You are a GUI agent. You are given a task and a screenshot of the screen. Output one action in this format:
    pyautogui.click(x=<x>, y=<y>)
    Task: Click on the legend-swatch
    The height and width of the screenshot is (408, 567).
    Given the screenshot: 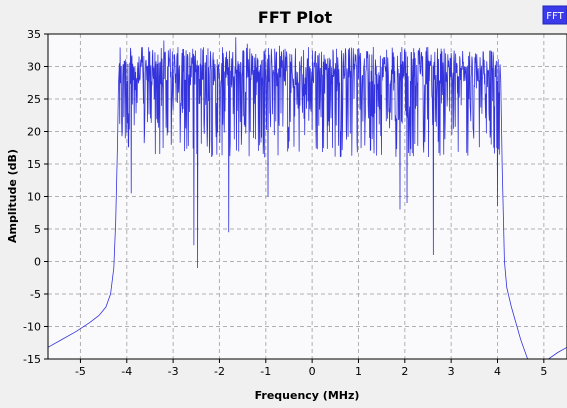 What is the action you would take?
    pyautogui.click(x=554, y=15)
    